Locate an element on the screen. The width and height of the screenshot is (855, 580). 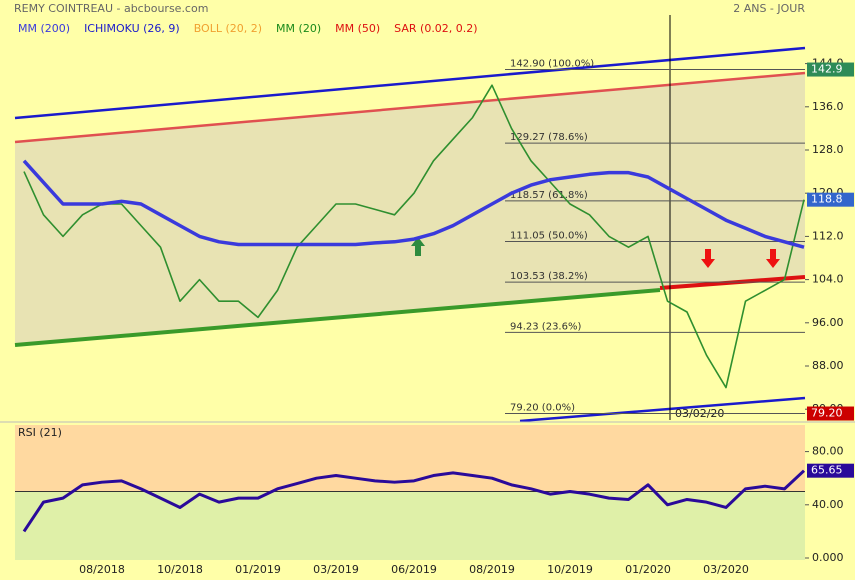
x-tick-label: 10/2019 is located at coordinates (570, 569).